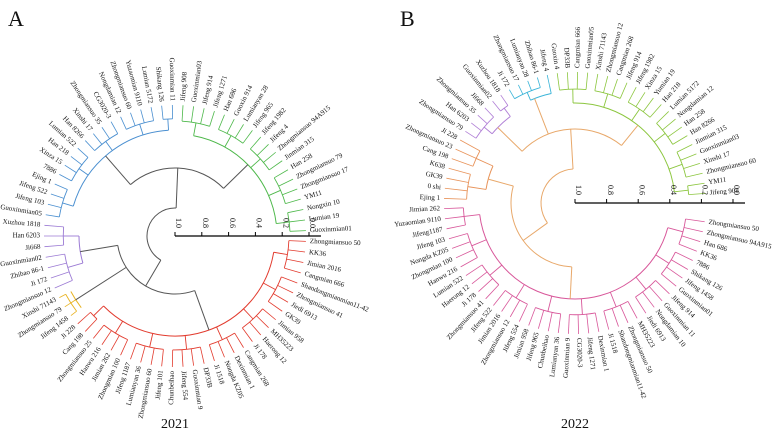  I want to click on leaf-label: Lumian 19, so click(324, 217).